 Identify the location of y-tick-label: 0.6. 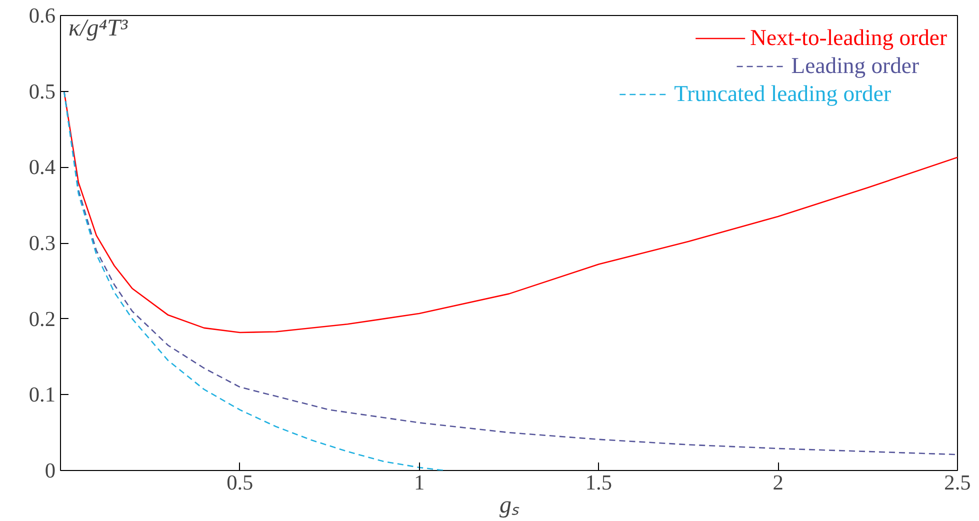
(42, 16).